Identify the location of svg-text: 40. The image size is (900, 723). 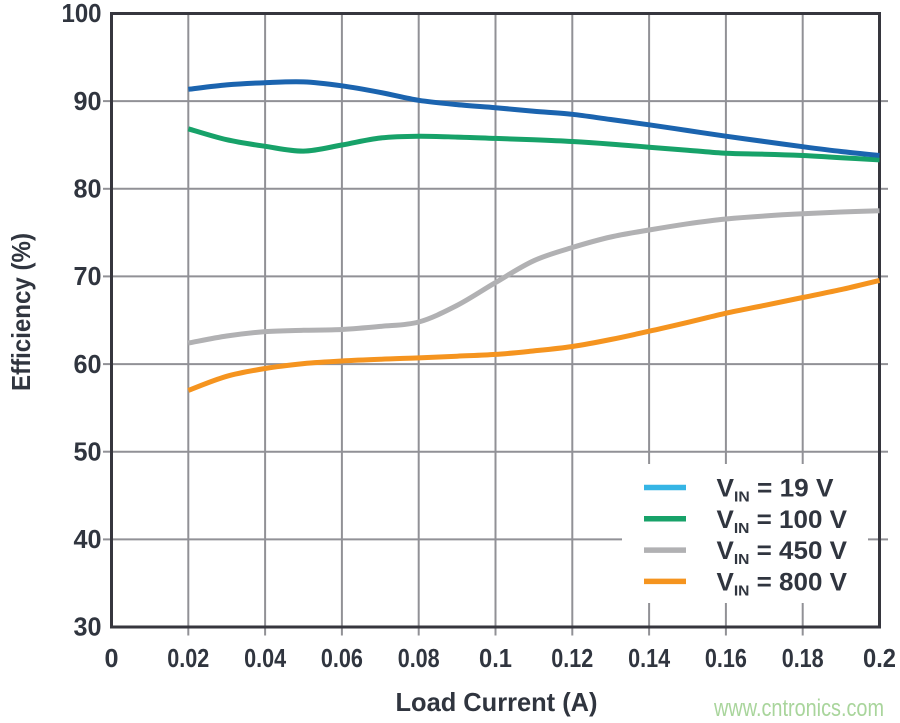
(88, 539).